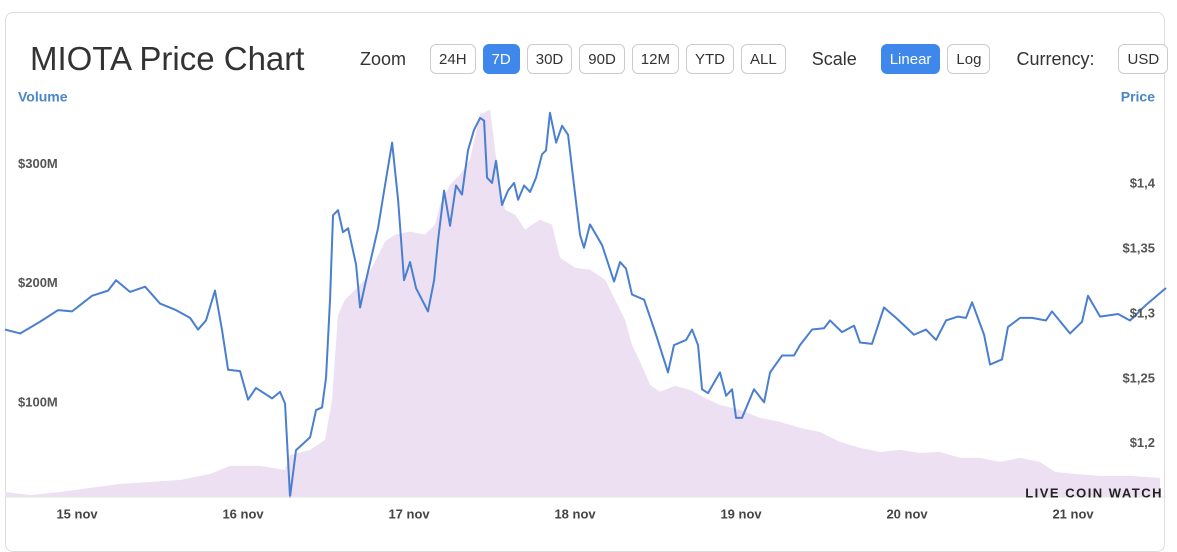  Describe the element at coordinates (1143, 183) in the screenshot. I see `y2-tick-label: $1,4` at that location.